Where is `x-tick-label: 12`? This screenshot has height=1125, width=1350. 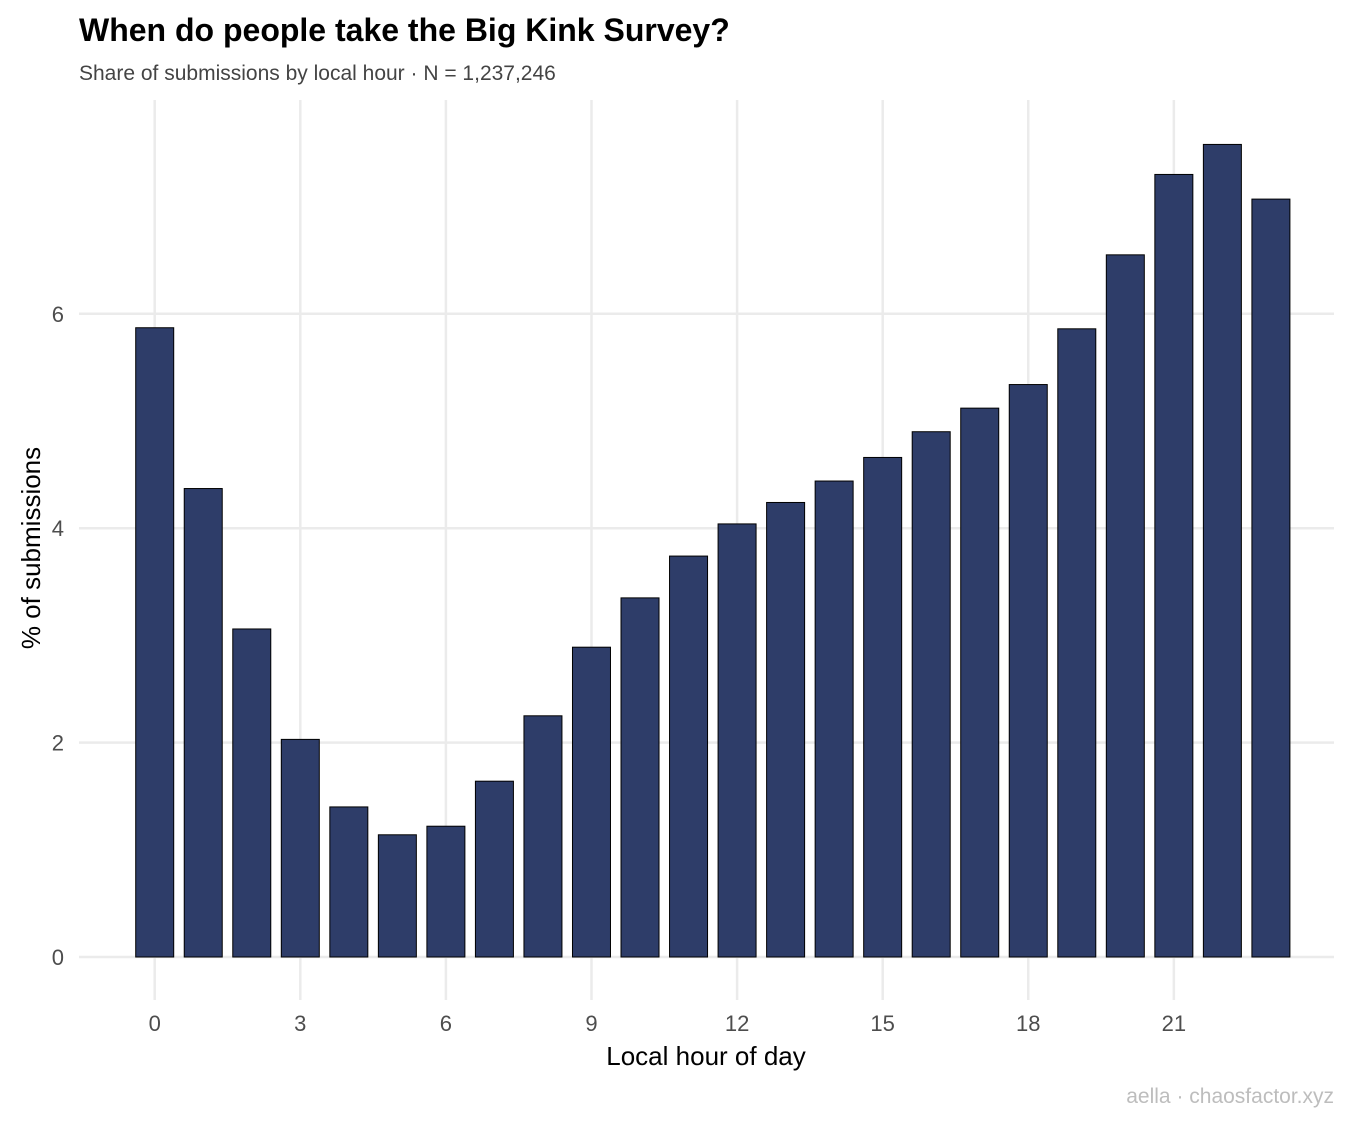 x-tick-label: 12 is located at coordinates (737, 1023).